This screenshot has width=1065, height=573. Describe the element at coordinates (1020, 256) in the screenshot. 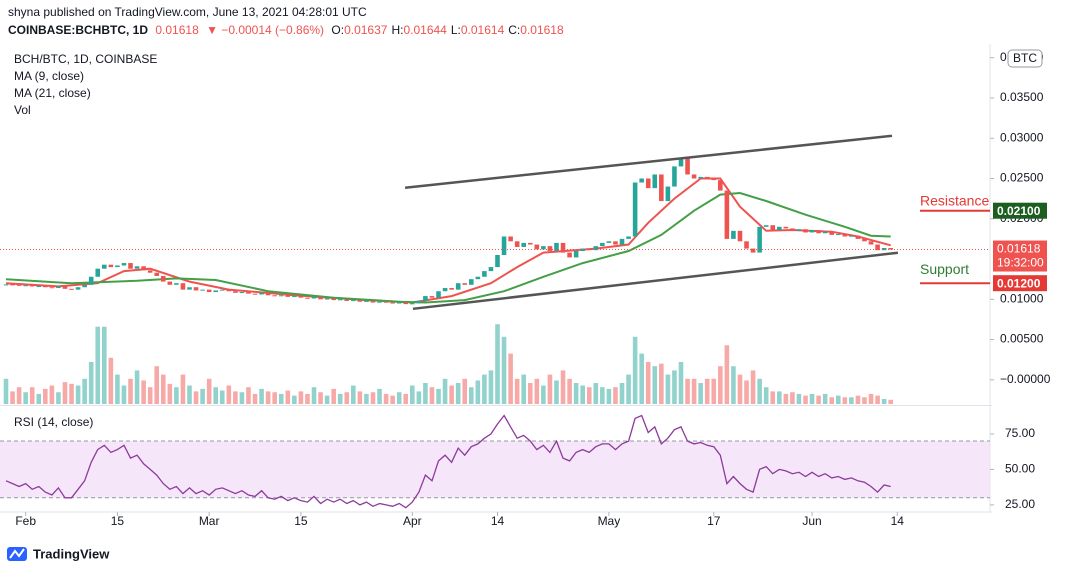

I see `last-price-badge` at that location.